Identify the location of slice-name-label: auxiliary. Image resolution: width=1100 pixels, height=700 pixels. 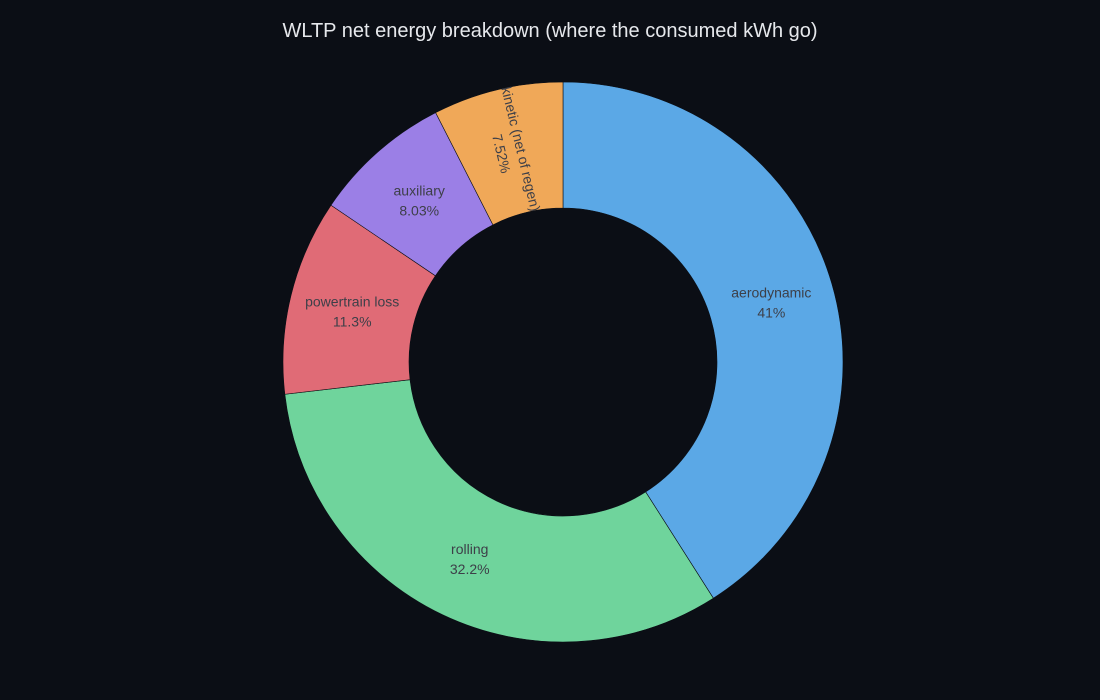
(419, 190).